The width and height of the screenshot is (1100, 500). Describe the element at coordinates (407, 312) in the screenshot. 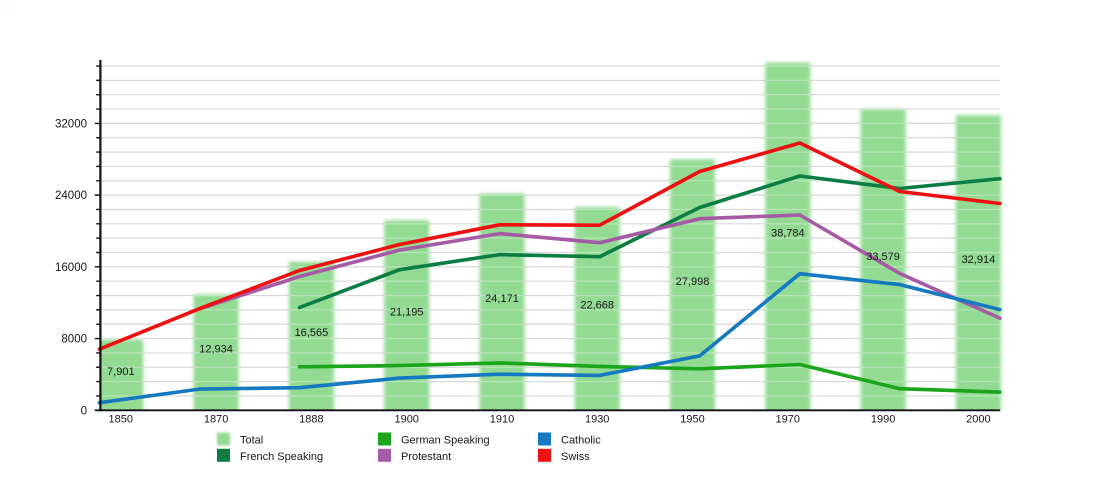

I see `svg-text: 21,195` at that location.